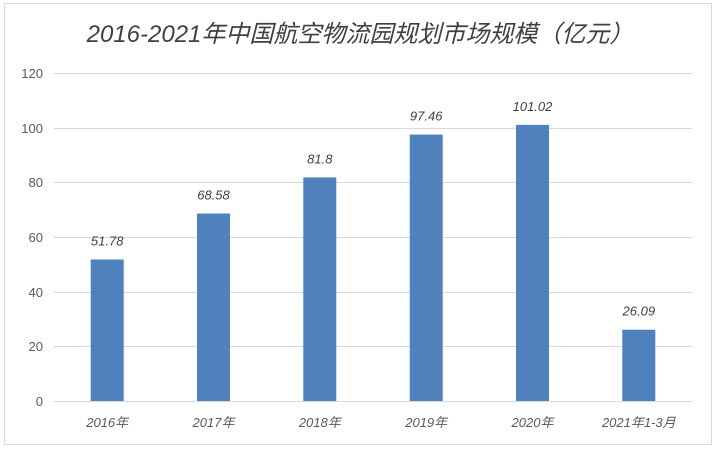  I want to click on data-label: 51.78, so click(107, 241).